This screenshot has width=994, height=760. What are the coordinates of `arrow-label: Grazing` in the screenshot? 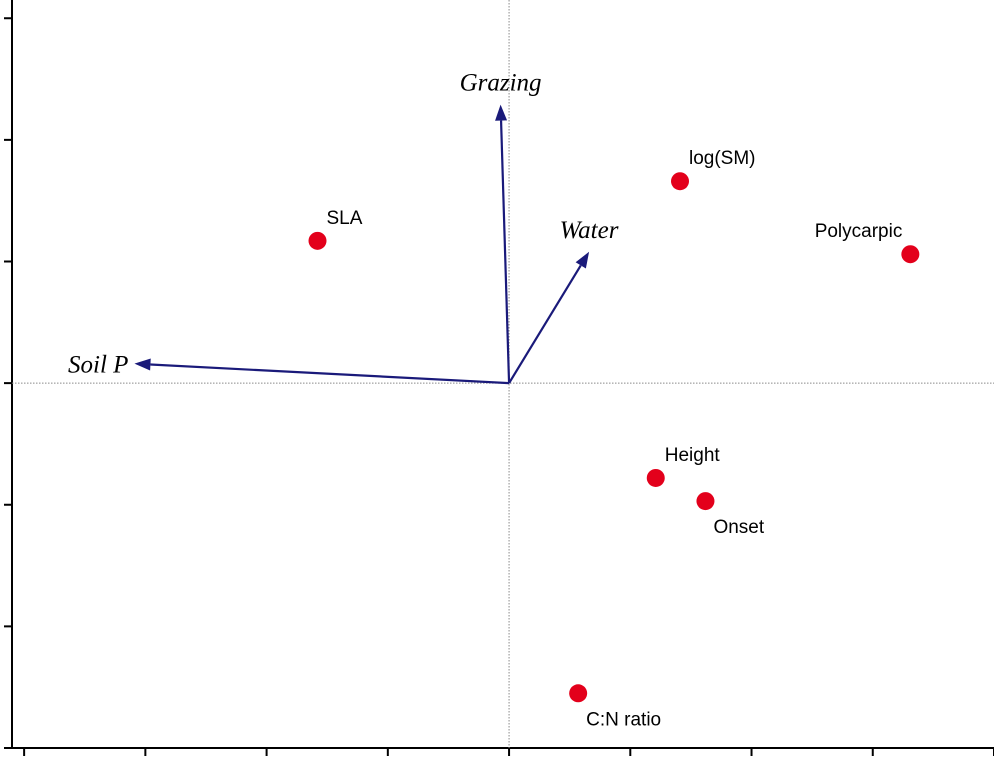 It's located at (501, 83).